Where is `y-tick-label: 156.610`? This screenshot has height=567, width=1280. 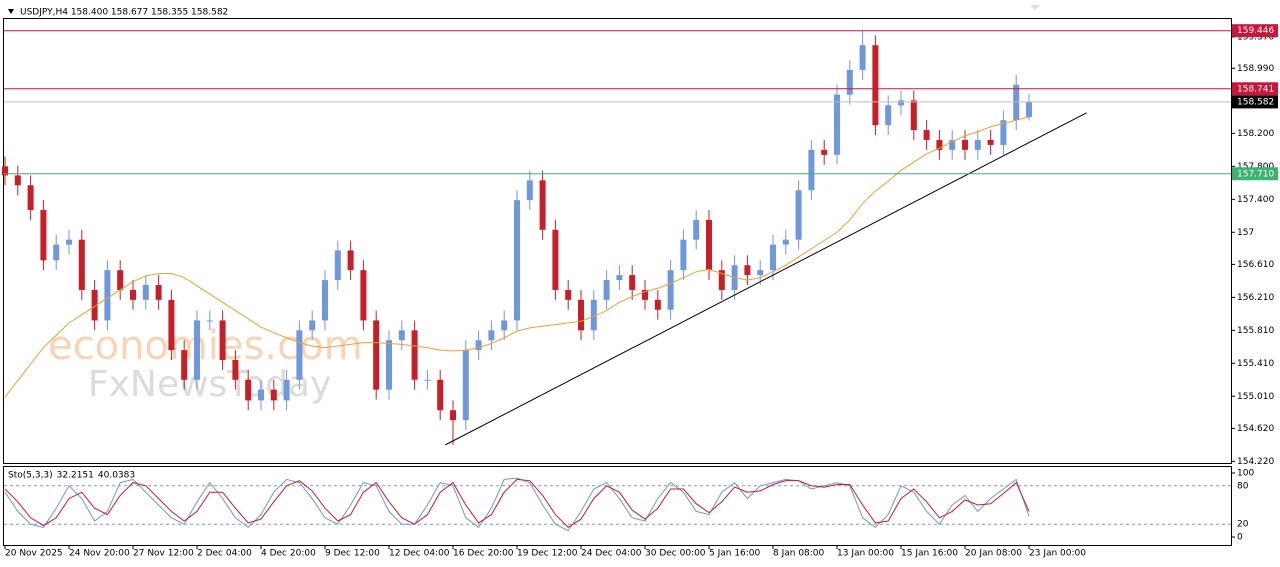
y-tick-label: 156.610 is located at coordinates (1255, 265).